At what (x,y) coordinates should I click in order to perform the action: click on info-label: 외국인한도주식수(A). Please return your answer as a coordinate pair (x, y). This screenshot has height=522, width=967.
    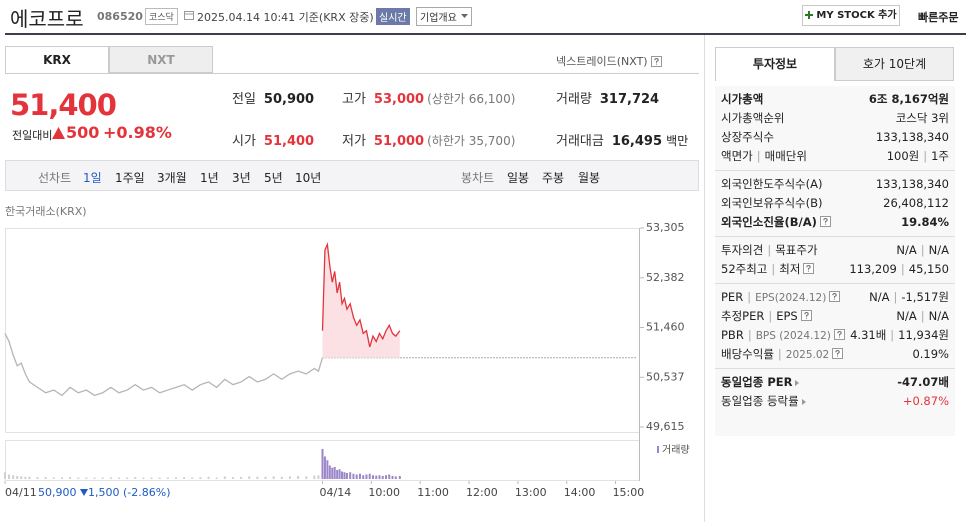
    Looking at the image, I should click on (772, 184).